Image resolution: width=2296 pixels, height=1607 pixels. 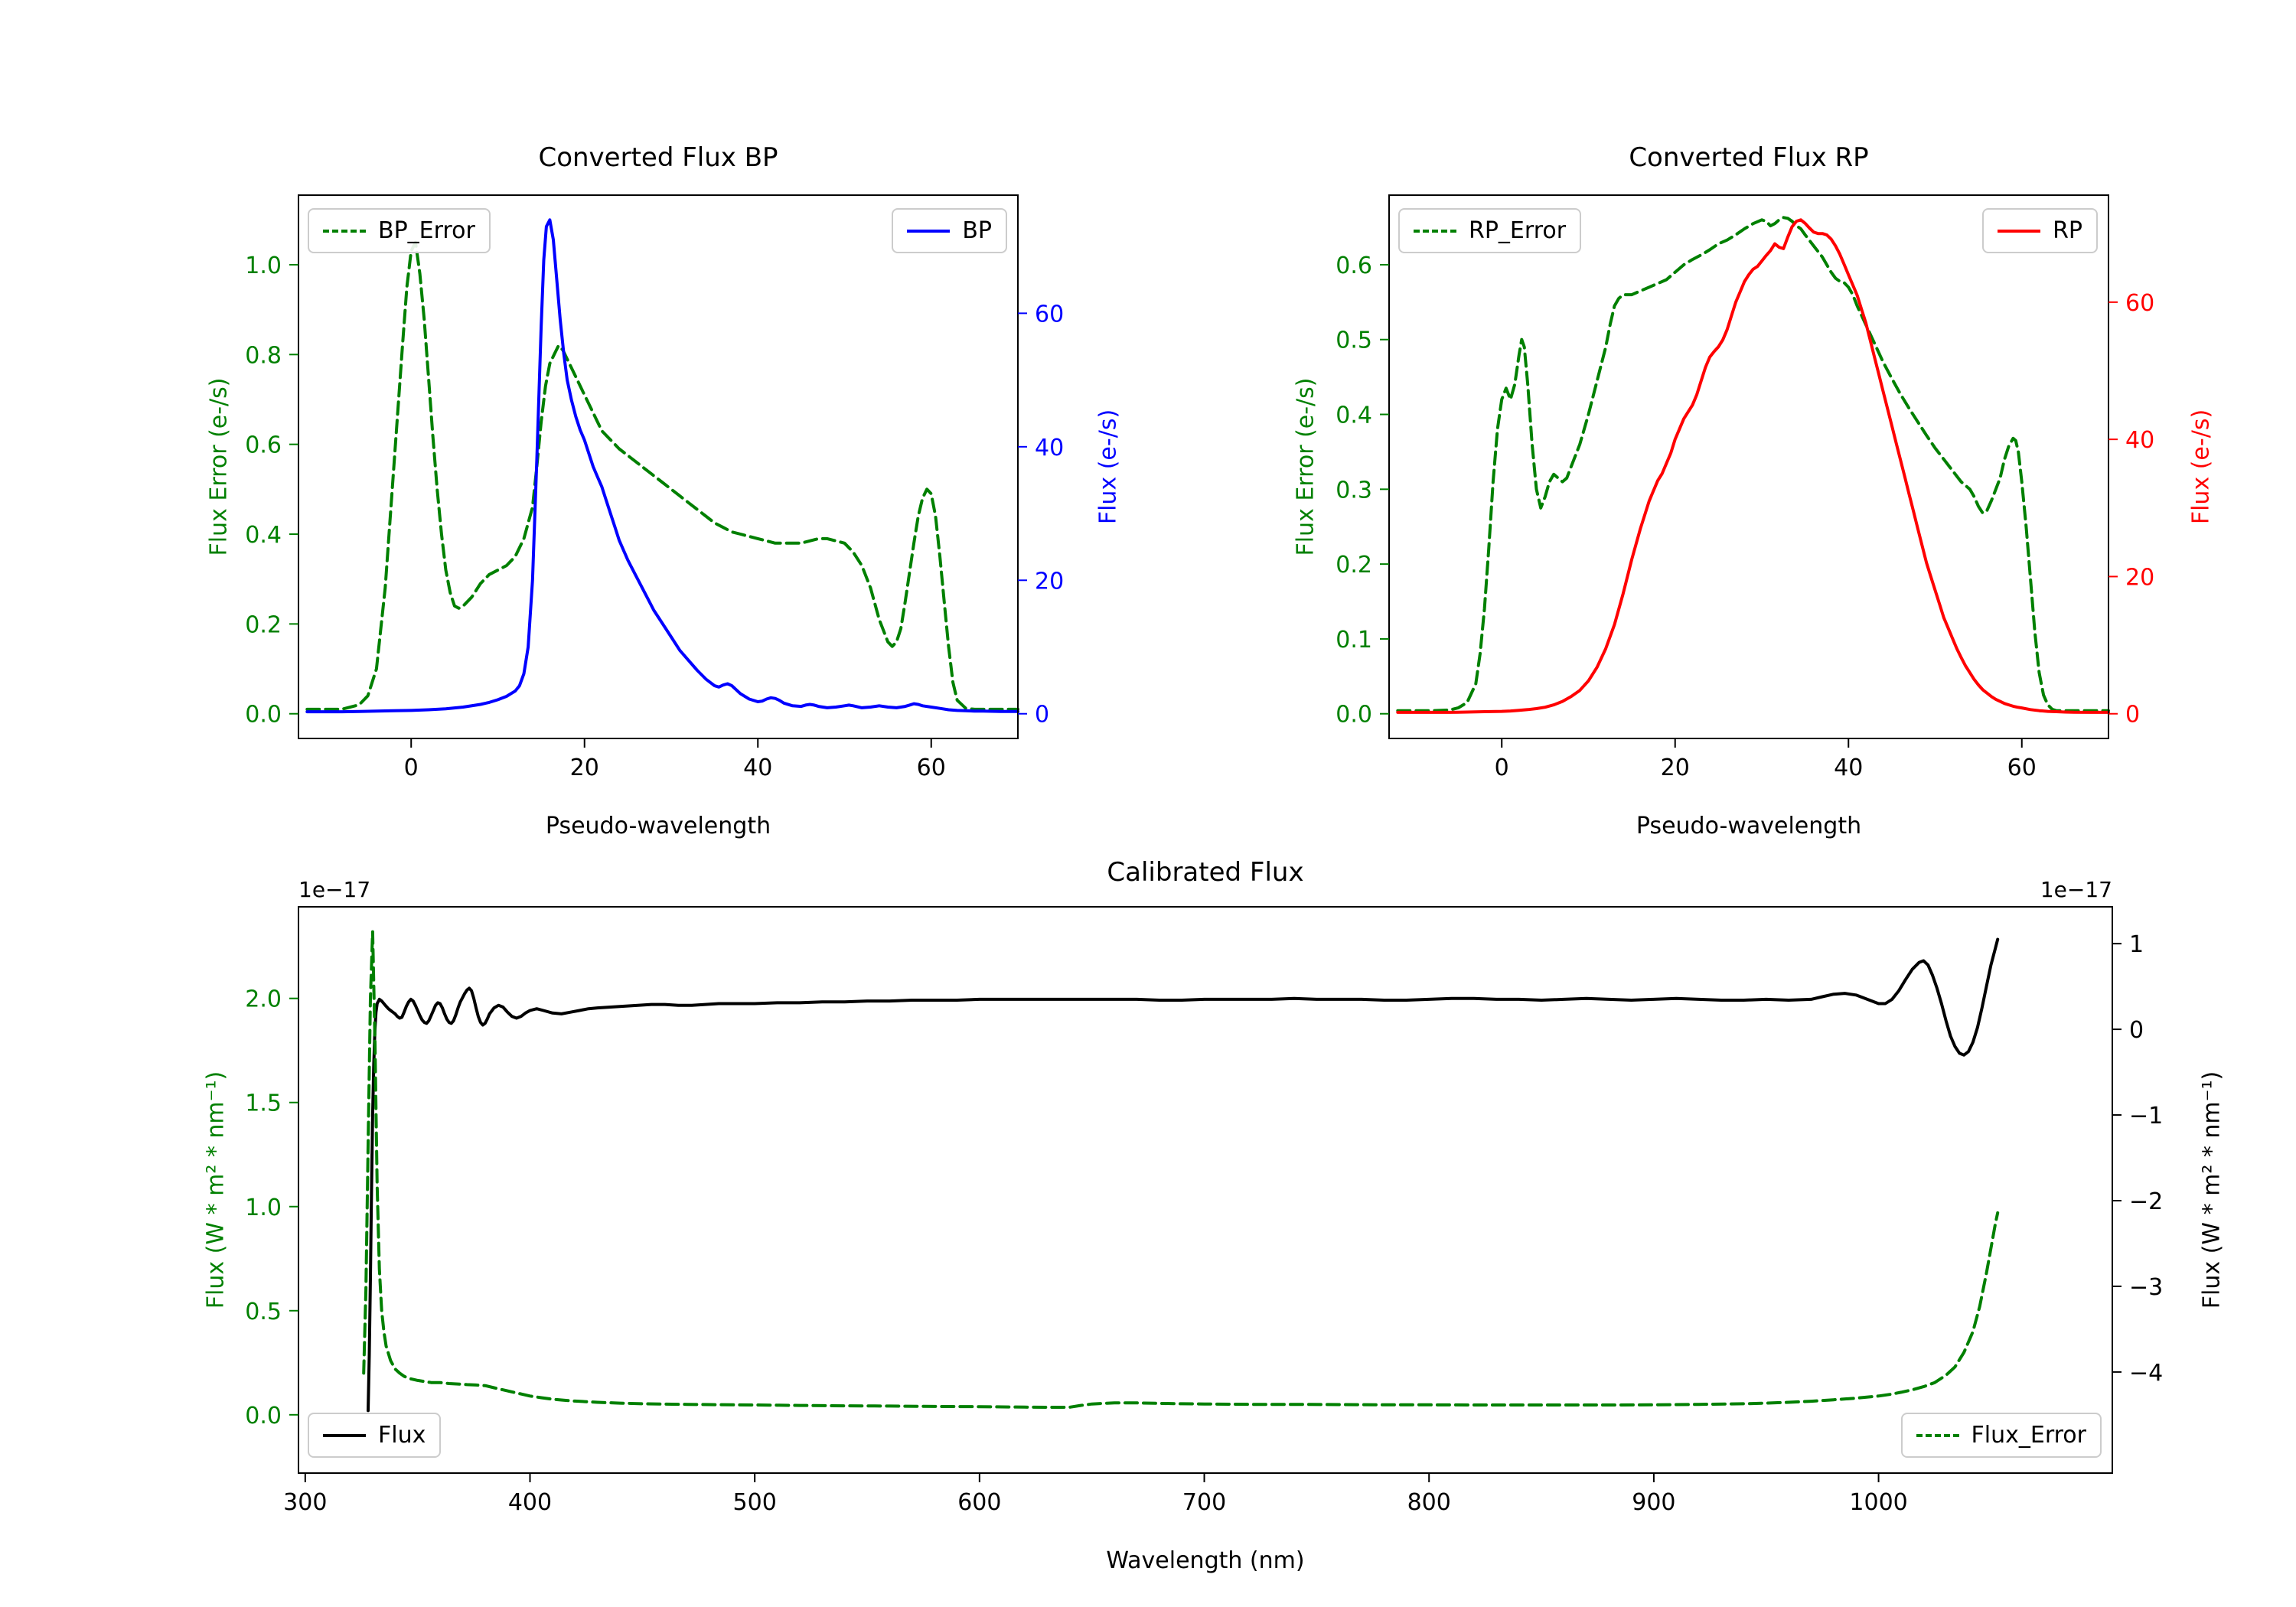 I want to click on bp-xtick-label: 0, so click(x=411, y=768).